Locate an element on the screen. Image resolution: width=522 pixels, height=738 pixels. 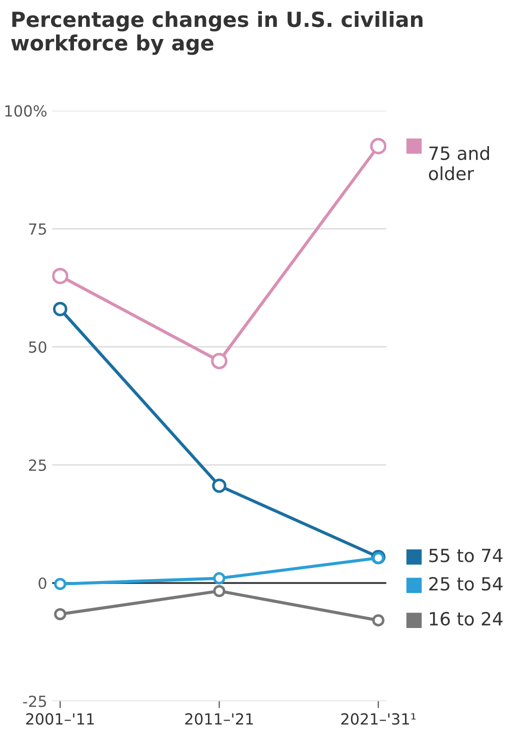
chart-title: Percentage changes in U.S. civilian workforce by age is located at coordinates (216, 33).